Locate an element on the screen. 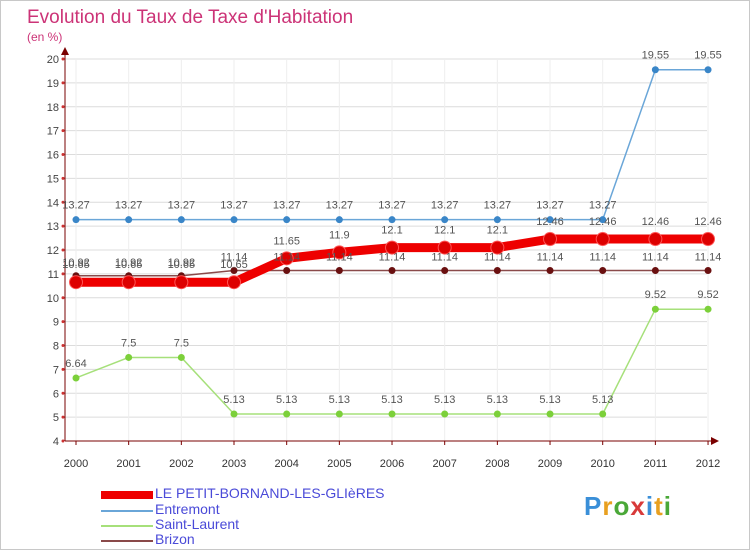  y-tick-label: 19 is located at coordinates (53, 84).